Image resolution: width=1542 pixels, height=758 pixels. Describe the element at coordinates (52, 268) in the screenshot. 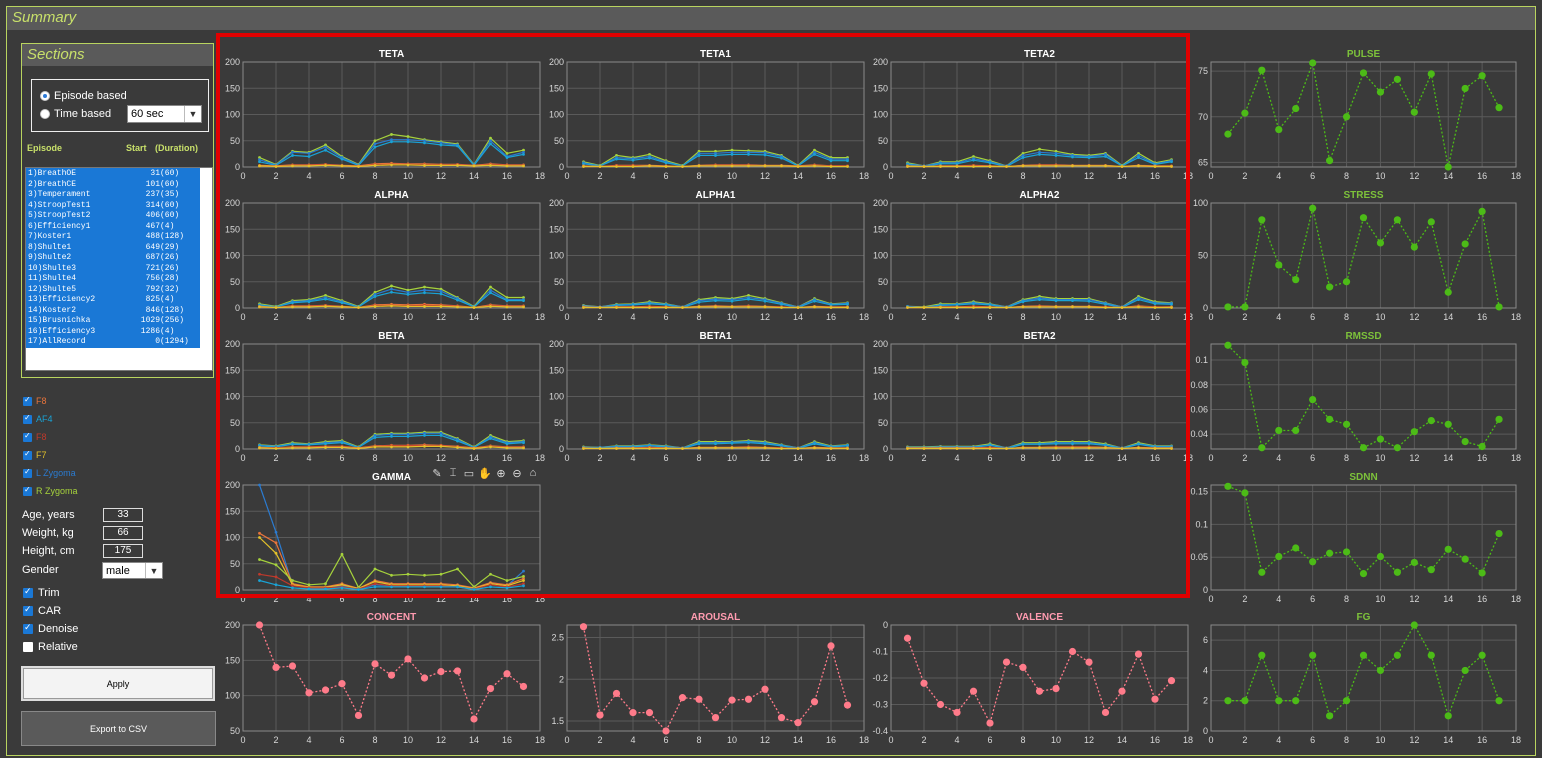

I see `episode-name: 10)Shulte3` at that location.